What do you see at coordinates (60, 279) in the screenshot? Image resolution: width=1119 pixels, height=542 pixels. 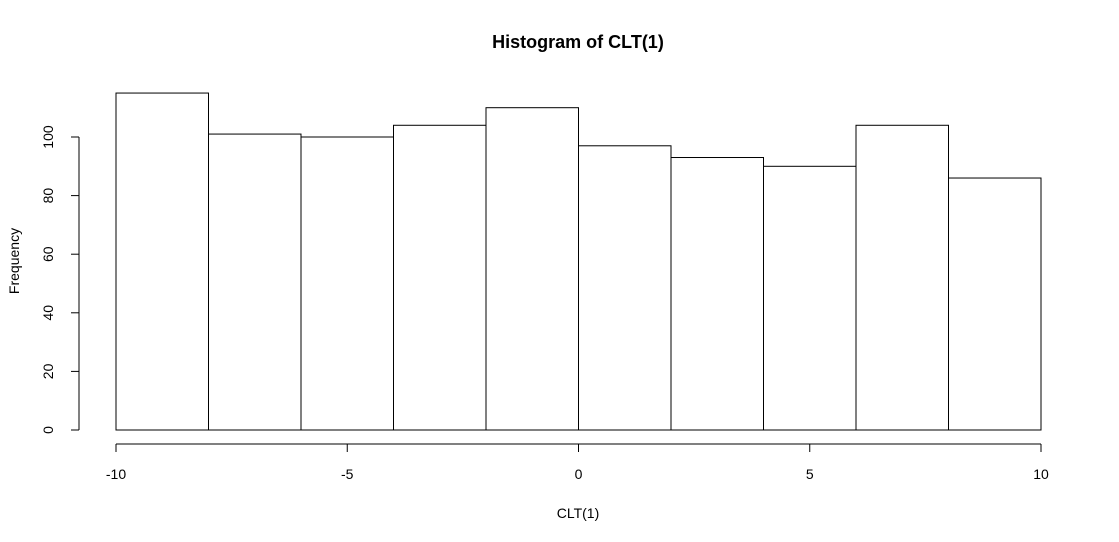 I see `y-axis: 0 20 40 60 80 100` at bounding box center [60, 279].